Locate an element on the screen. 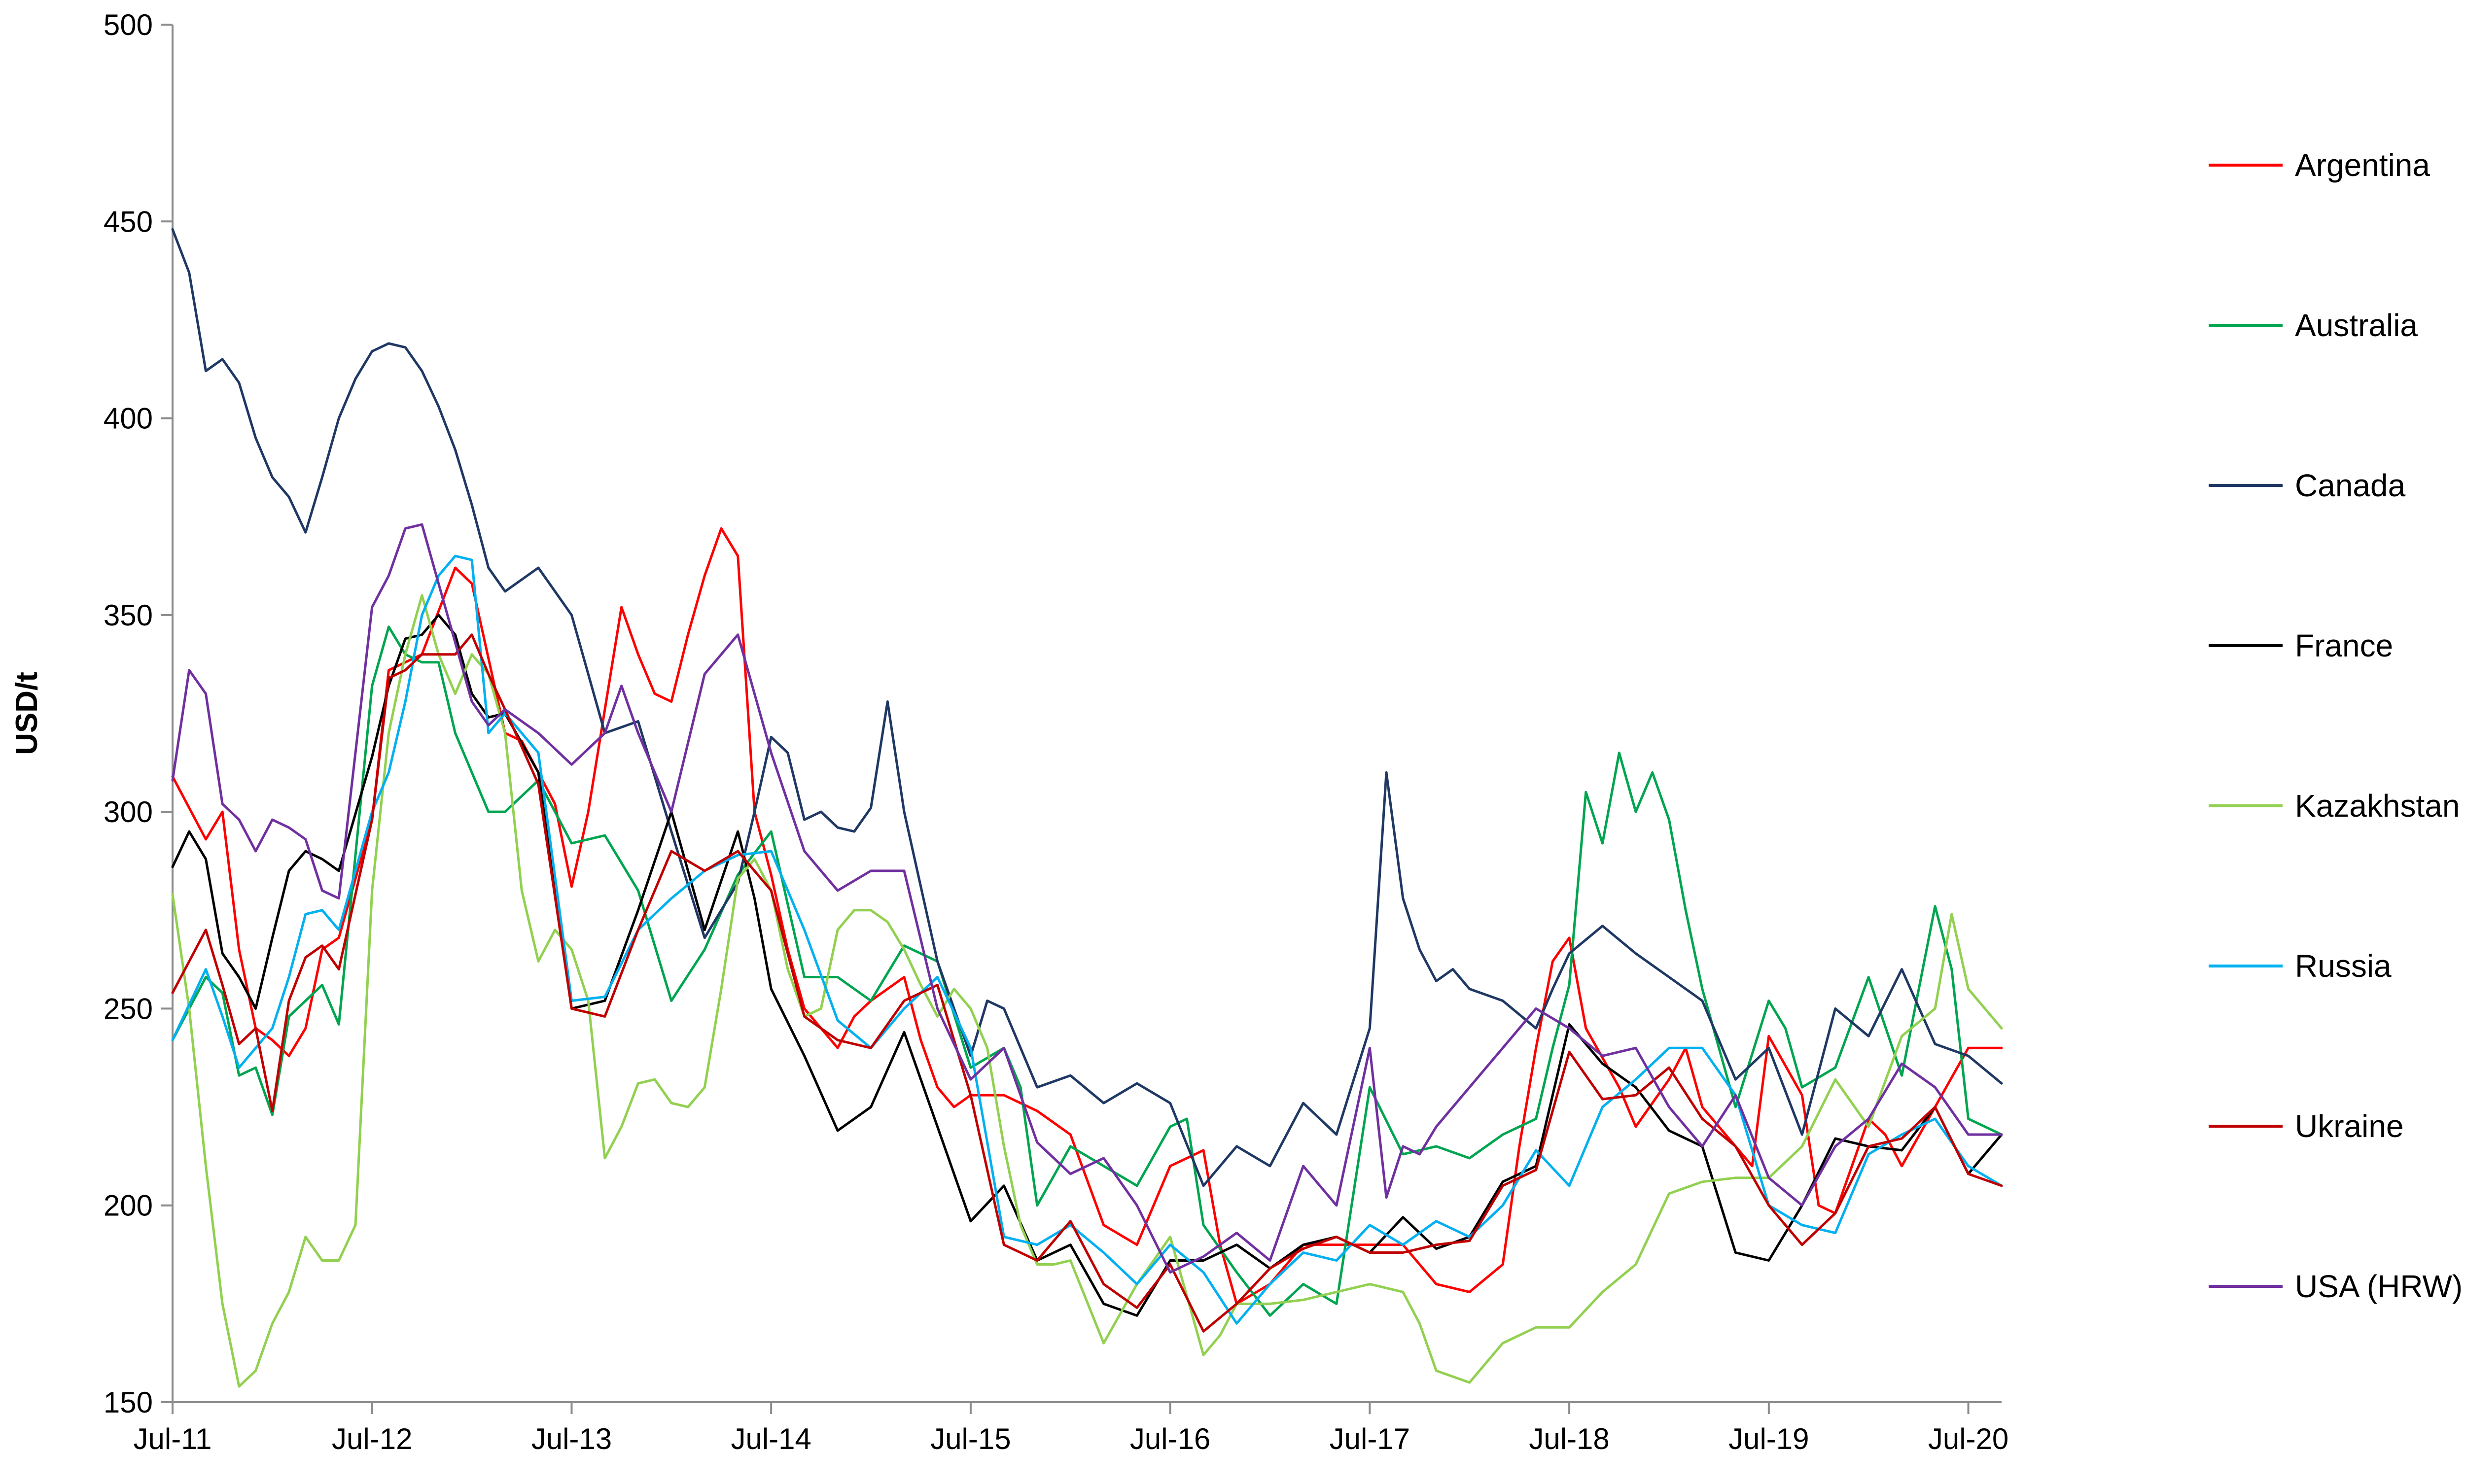 Image resolution: width=2465 pixels, height=1484 pixels. x-tick-label: Jul-17 is located at coordinates (1370, 1438).